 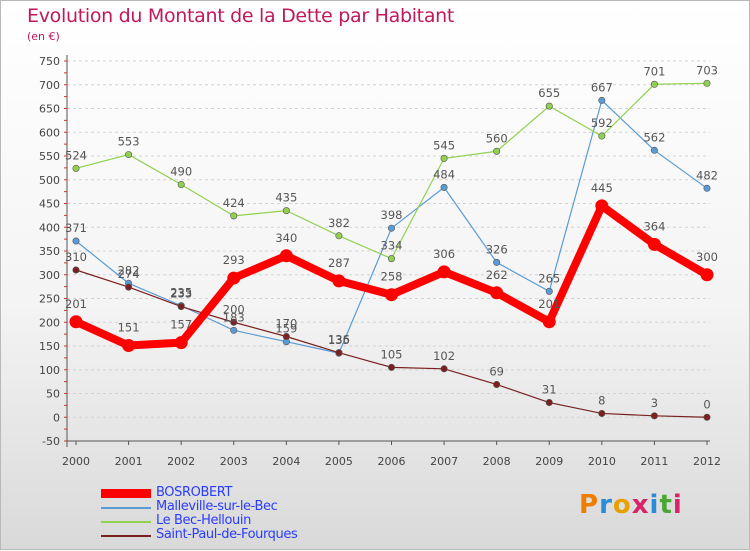 I want to click on data-label: 287, so click(x=339, y=263).